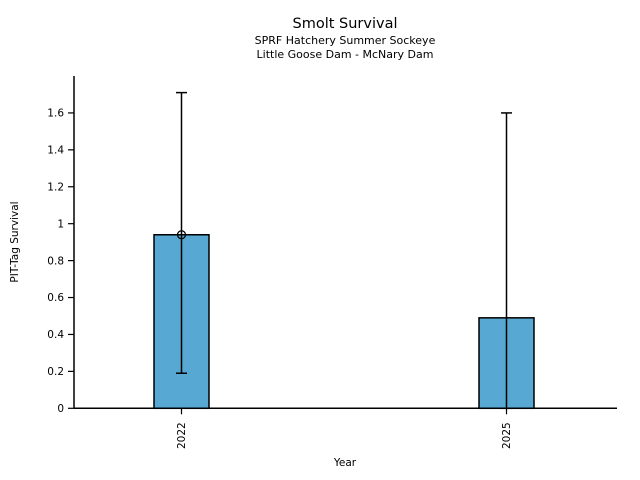 This screenshot has width=640, height=480. What do you see at coordinates (182, 435) in the screenshot?
I see `x-tick-label: 2022` at bounding box center [182, 435].